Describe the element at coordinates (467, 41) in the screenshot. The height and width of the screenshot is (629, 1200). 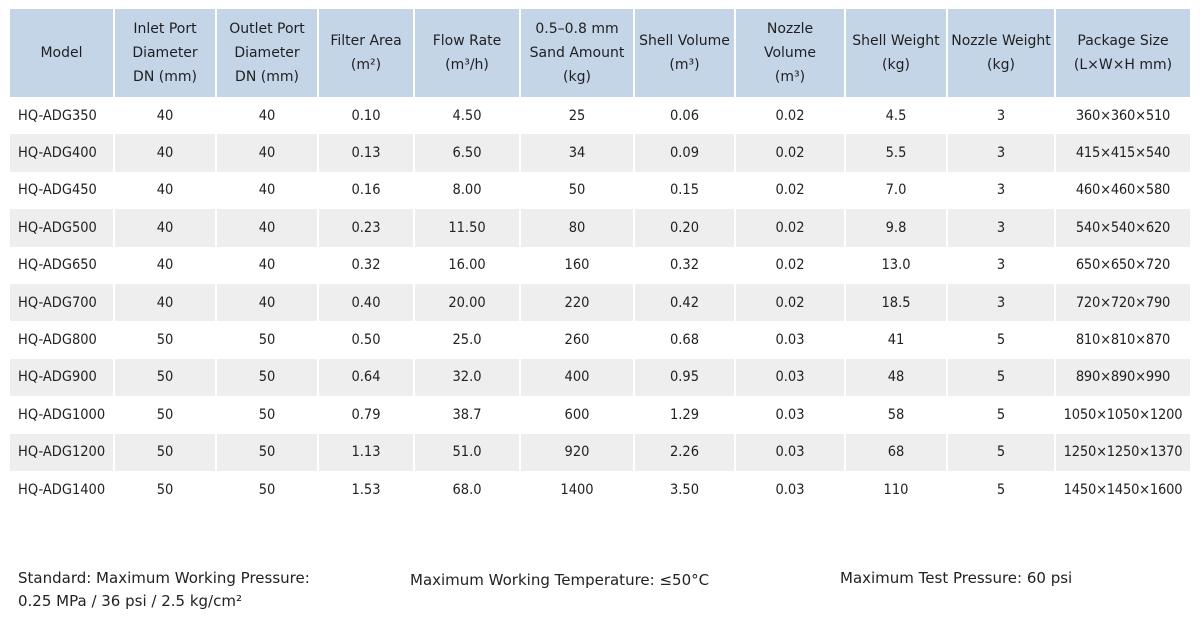
I see `header-flow-rate-line: Flow Rate` at that location.